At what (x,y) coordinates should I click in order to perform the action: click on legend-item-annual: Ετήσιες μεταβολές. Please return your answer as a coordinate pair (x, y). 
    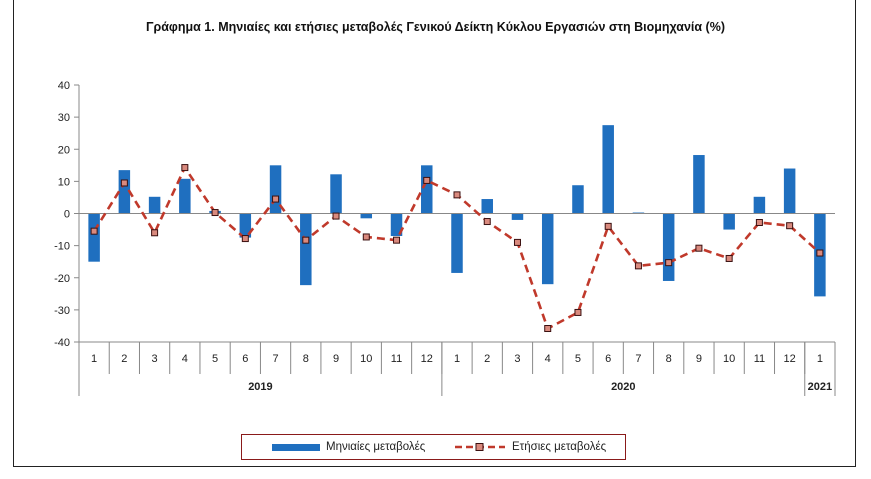
    Looking at the image, I should click on (530, 447).